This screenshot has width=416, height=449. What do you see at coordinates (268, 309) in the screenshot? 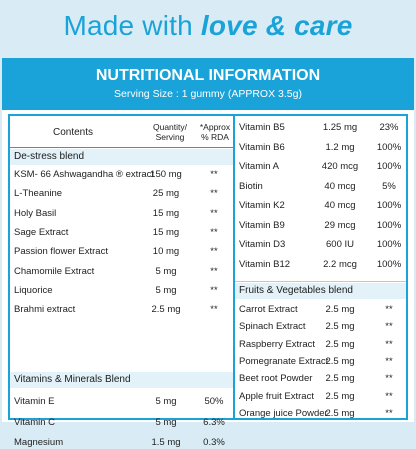
I see `nutrient-name: Carrot Extract` at bounding box center [268, 309].